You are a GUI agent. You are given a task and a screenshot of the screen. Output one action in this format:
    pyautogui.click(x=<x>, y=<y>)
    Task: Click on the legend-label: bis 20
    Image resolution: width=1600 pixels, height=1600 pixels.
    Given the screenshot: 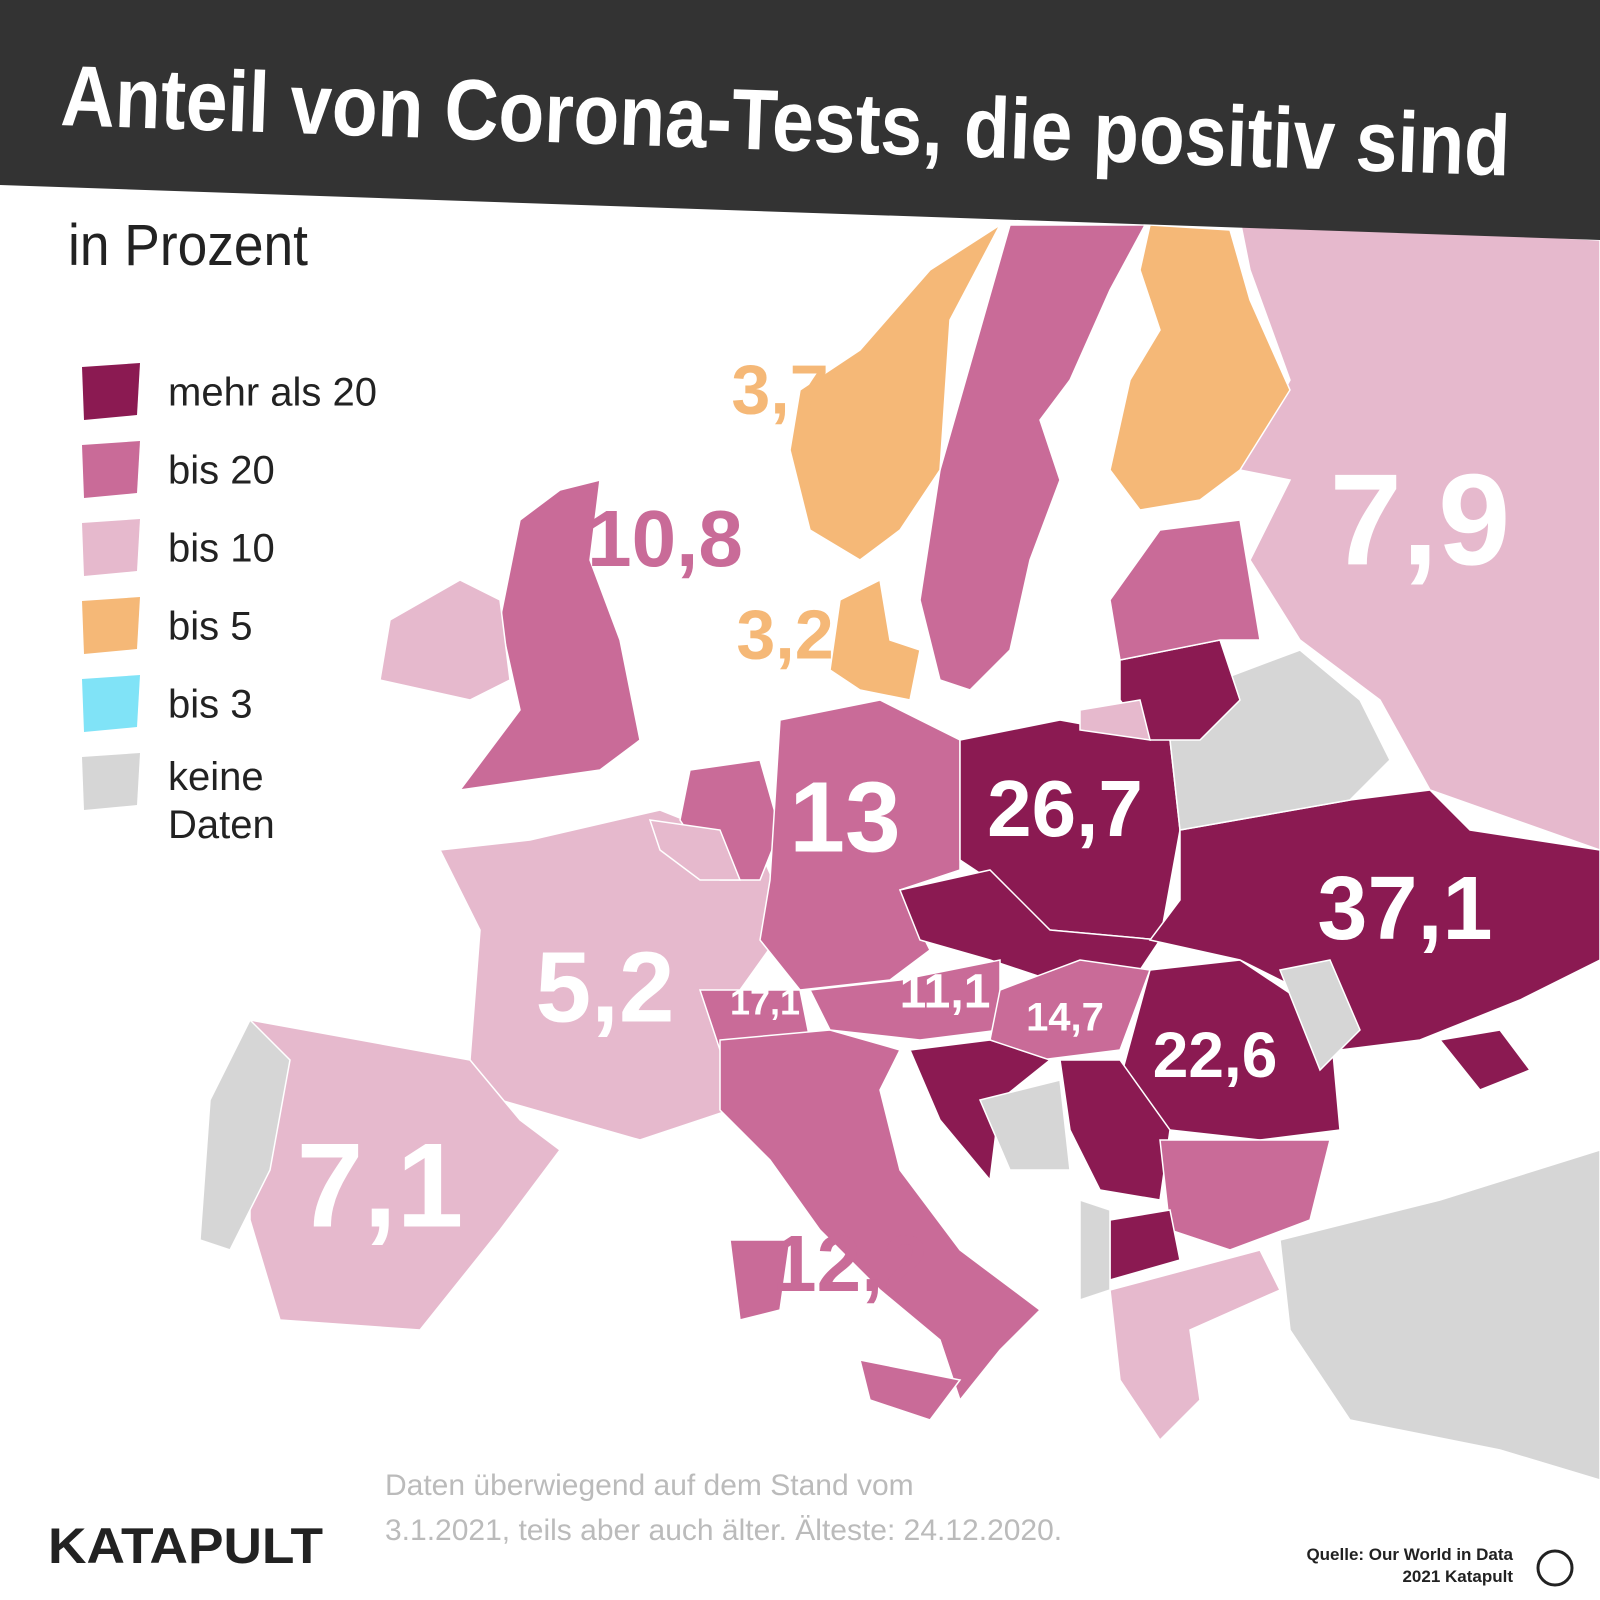 What is the action you would take?
    pyautogui.click(x=221, y=471)
    